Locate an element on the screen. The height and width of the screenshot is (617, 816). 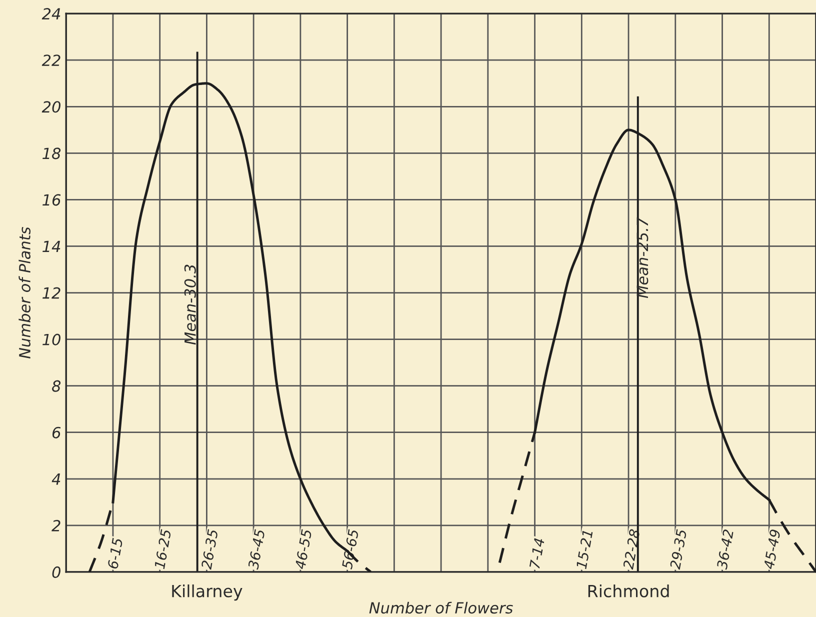
y-tick-label: 10 is located at coordinates (51, 340).